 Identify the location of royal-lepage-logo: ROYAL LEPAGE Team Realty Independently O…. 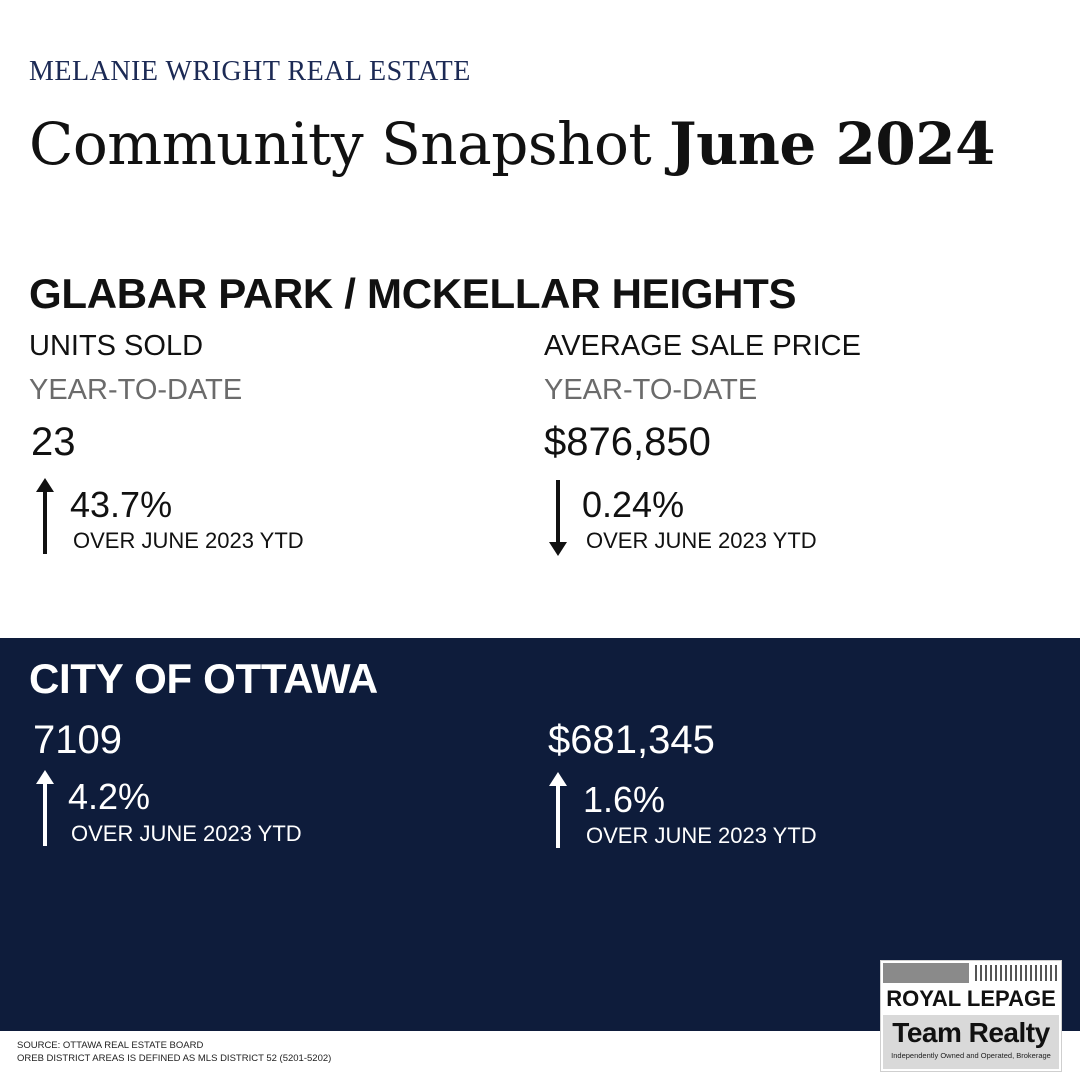
(971, 1016).